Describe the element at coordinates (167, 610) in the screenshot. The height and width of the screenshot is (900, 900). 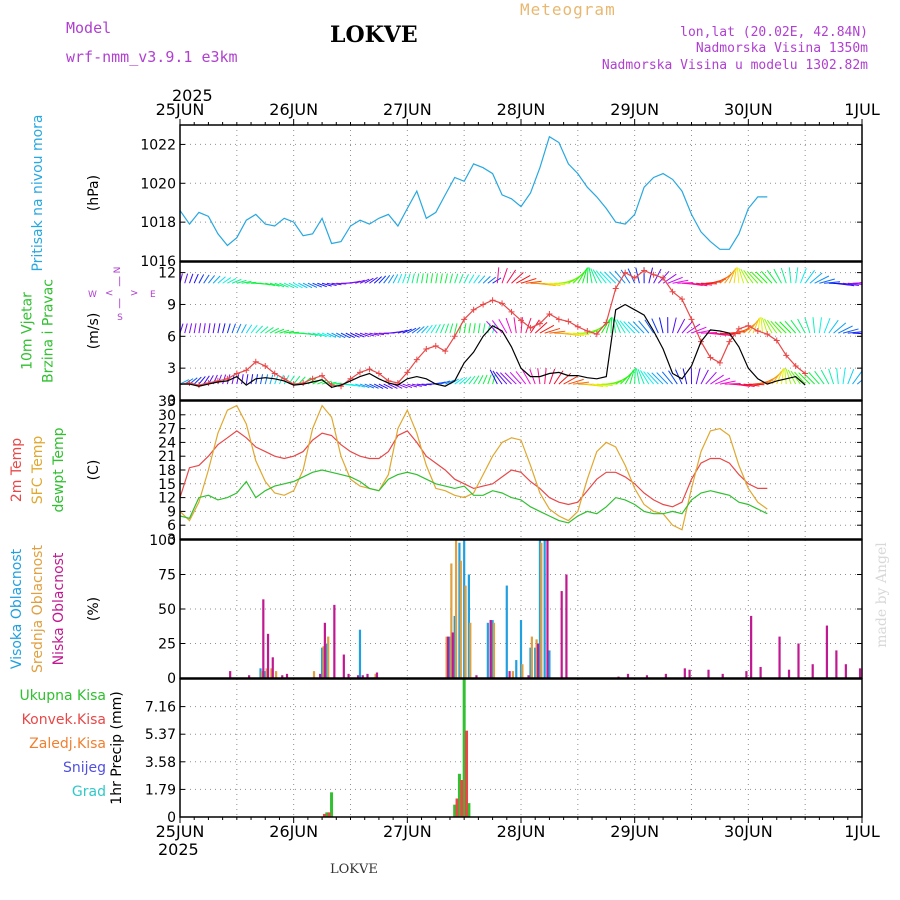
I see `y-tick-label: 50` at that location.